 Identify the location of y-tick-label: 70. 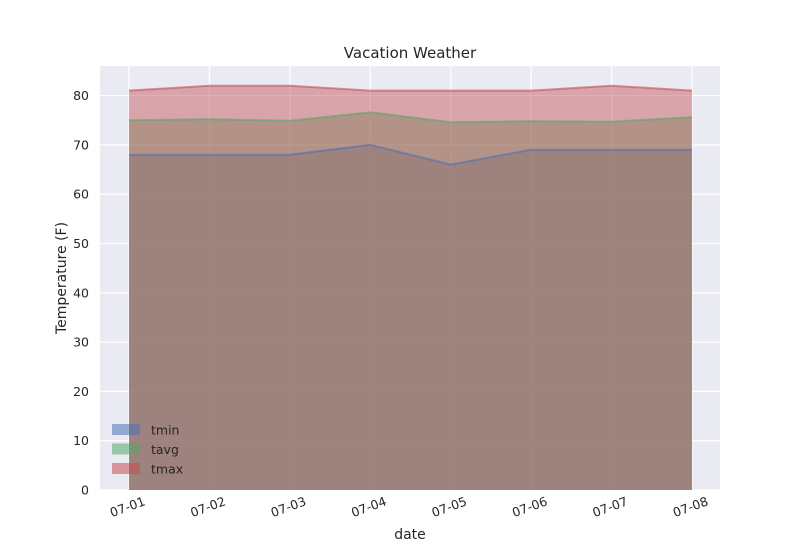
(81, 144).